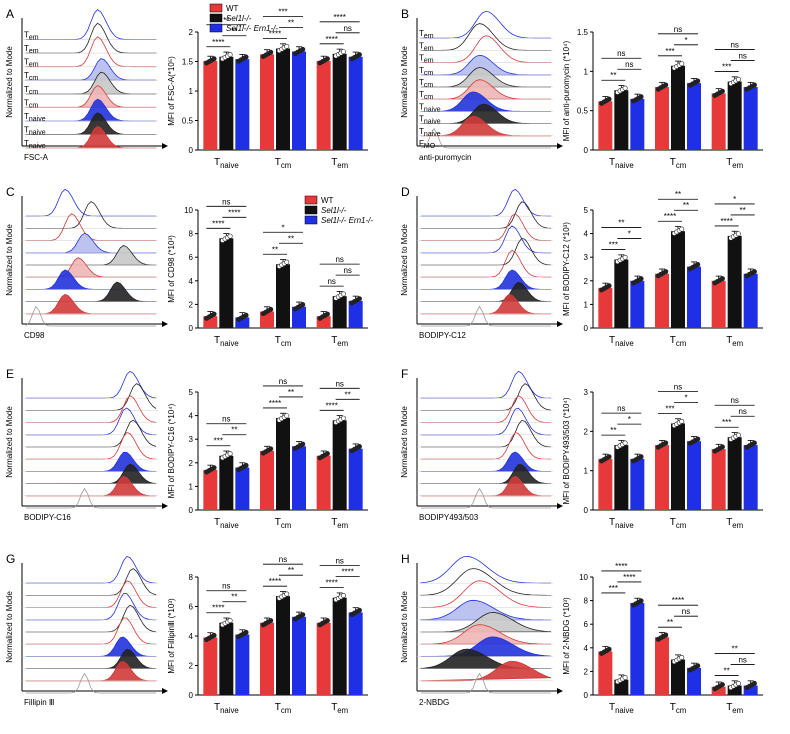 The image size is (790, 734). What do you see at coordinates (750, 477) in the screenshot?
I see `bar-tem-series2` at bounding box center [750, 477].